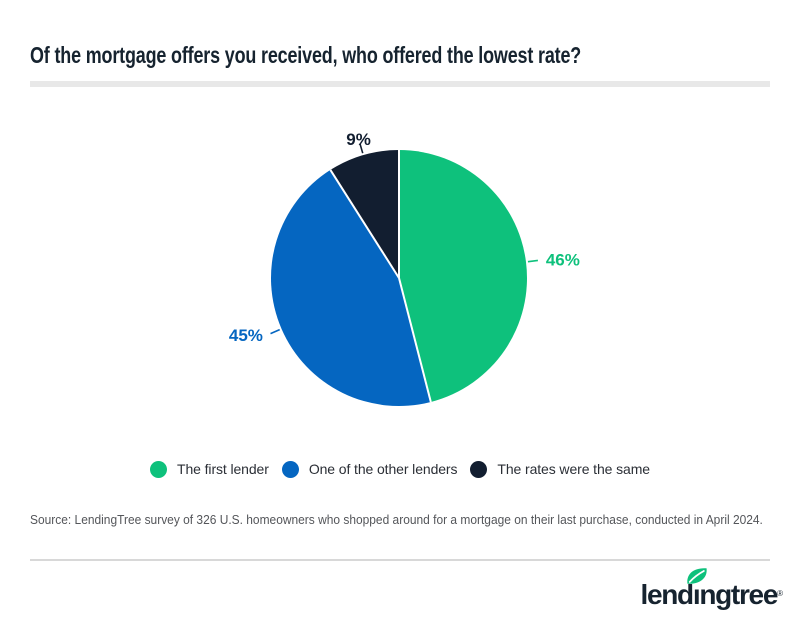  What do you see at coordinates (780, 593) in the screenshot?
I see `registered-mark-icon: ®` at bounding box center [780, 593].